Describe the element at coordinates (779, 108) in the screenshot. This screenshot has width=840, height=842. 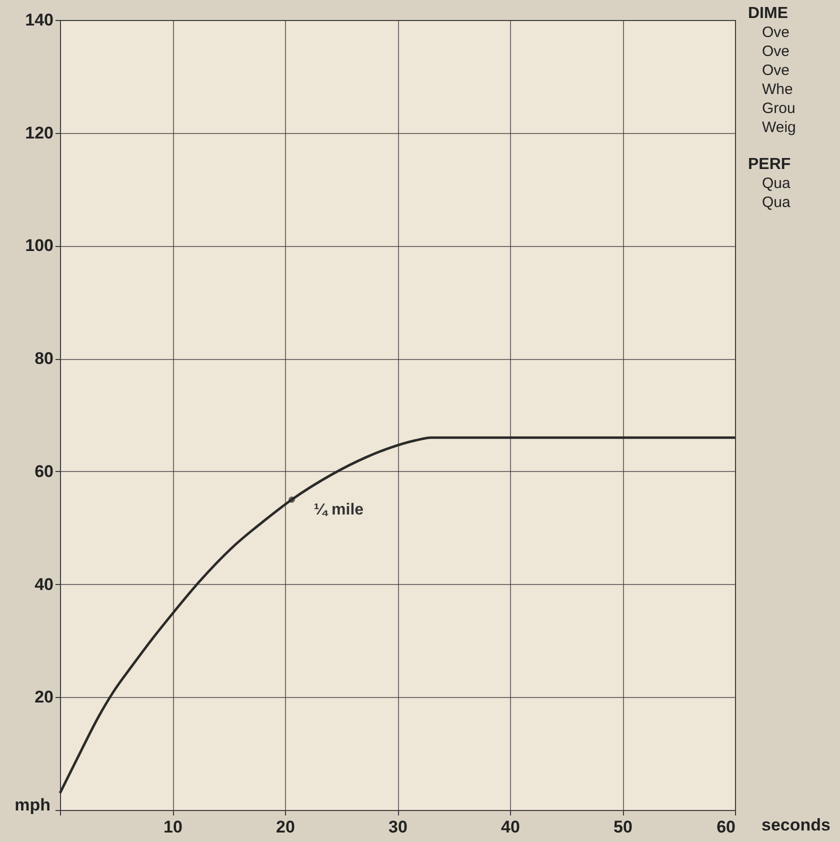
I see `text: Grou` at that location.